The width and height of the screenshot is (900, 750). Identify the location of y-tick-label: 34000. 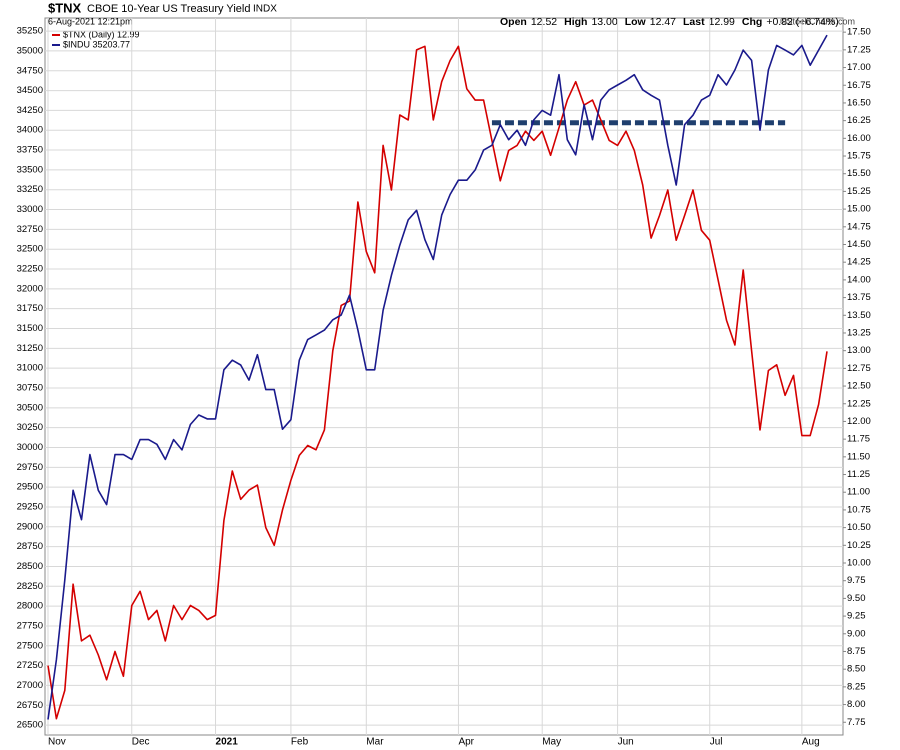
(30, 130).